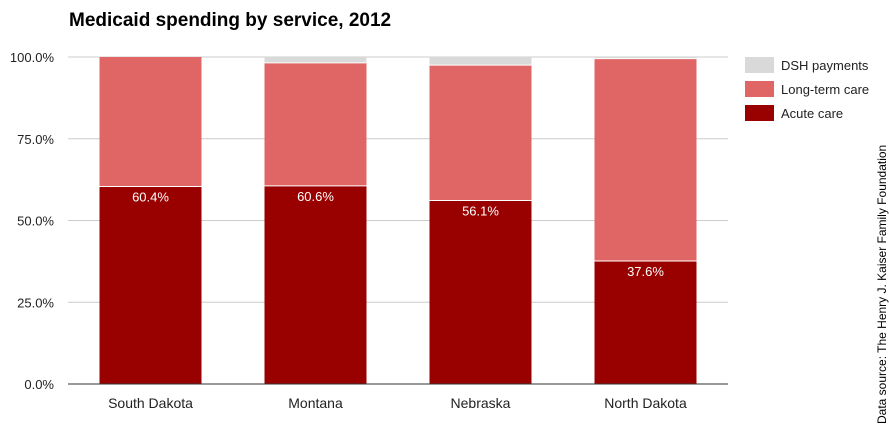 The image size is (889, 426). What do you see at coordinates (645, 403) in the screenshot?
I see `x-tick-label: North Dakota` at bounding box center [645, 403].